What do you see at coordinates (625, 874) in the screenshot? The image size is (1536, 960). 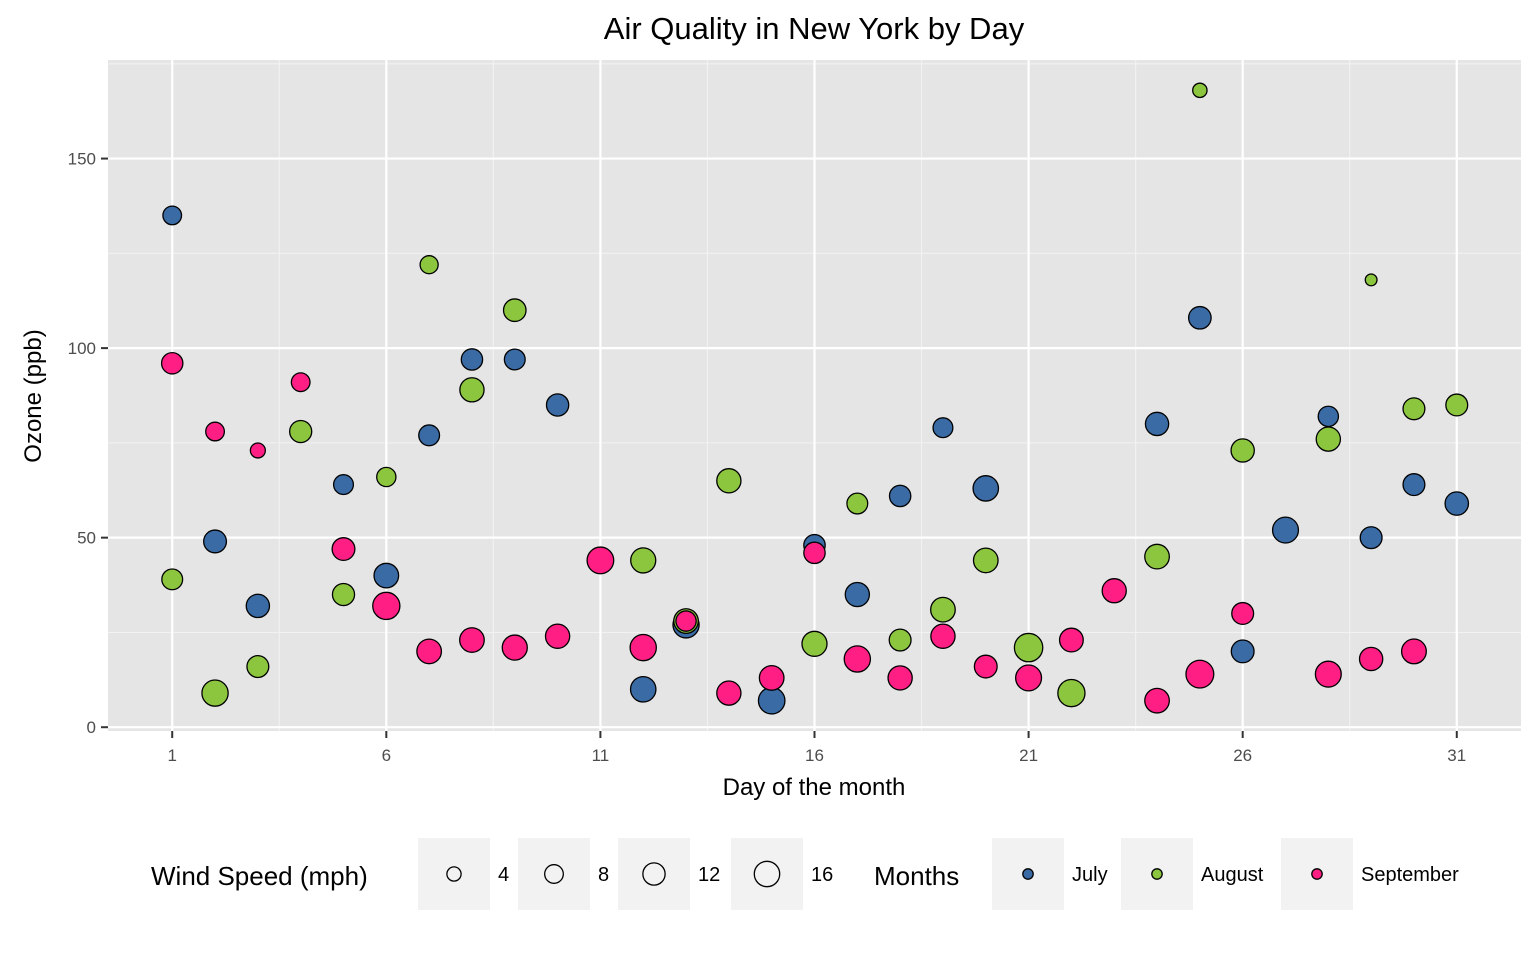 I see `size-legend-keys: 4 8 12 16` at bounding box center [625, 874].